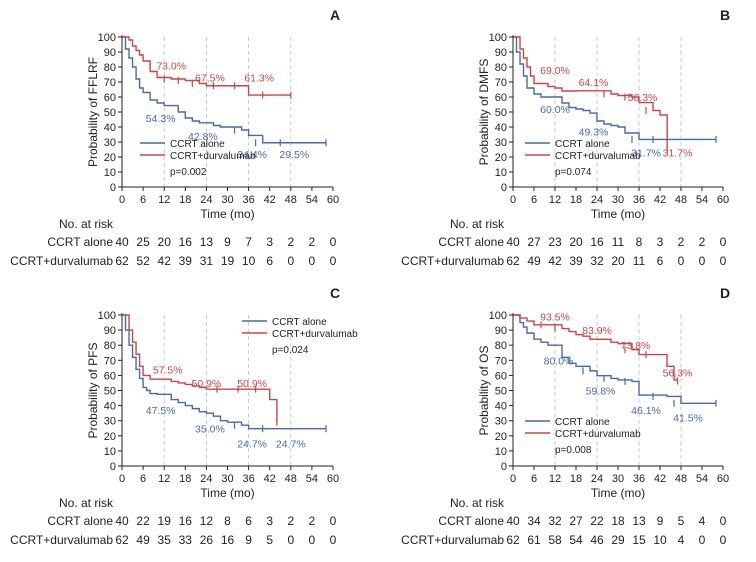 This screenshot has height=562, width=756. I want to click on risk-value: 34, so click(534, 521).